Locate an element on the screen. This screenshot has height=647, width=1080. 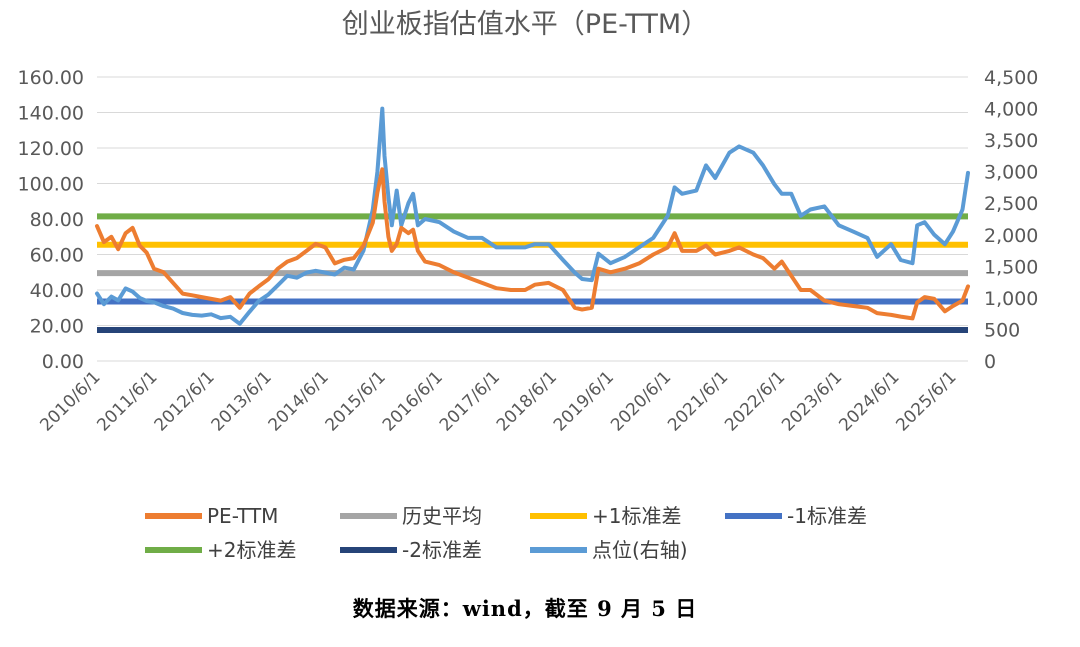
x-tick-label: 2025/6/1 is located at coordinates (926, 401).